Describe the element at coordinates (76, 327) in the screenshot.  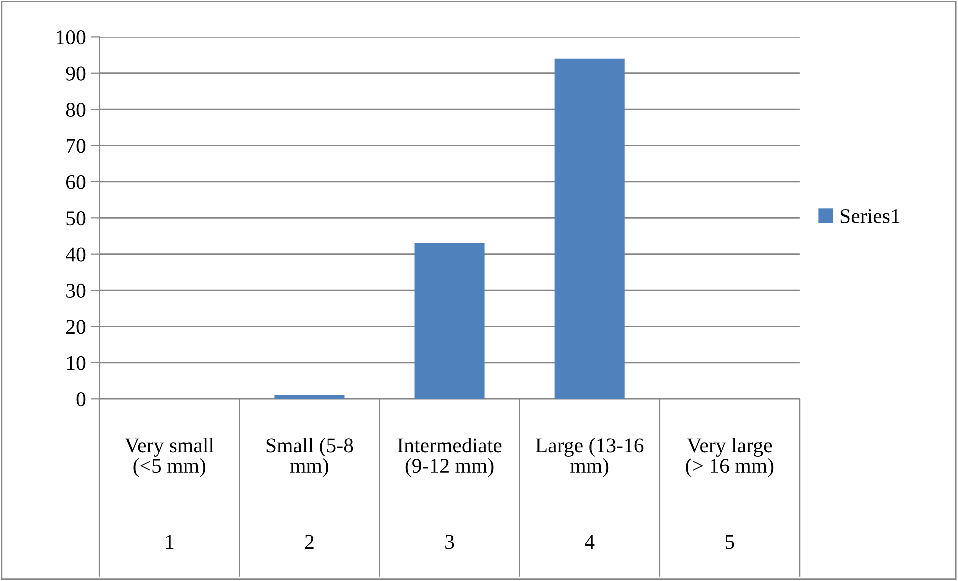
I see `y-tick-label: 20` at that location.